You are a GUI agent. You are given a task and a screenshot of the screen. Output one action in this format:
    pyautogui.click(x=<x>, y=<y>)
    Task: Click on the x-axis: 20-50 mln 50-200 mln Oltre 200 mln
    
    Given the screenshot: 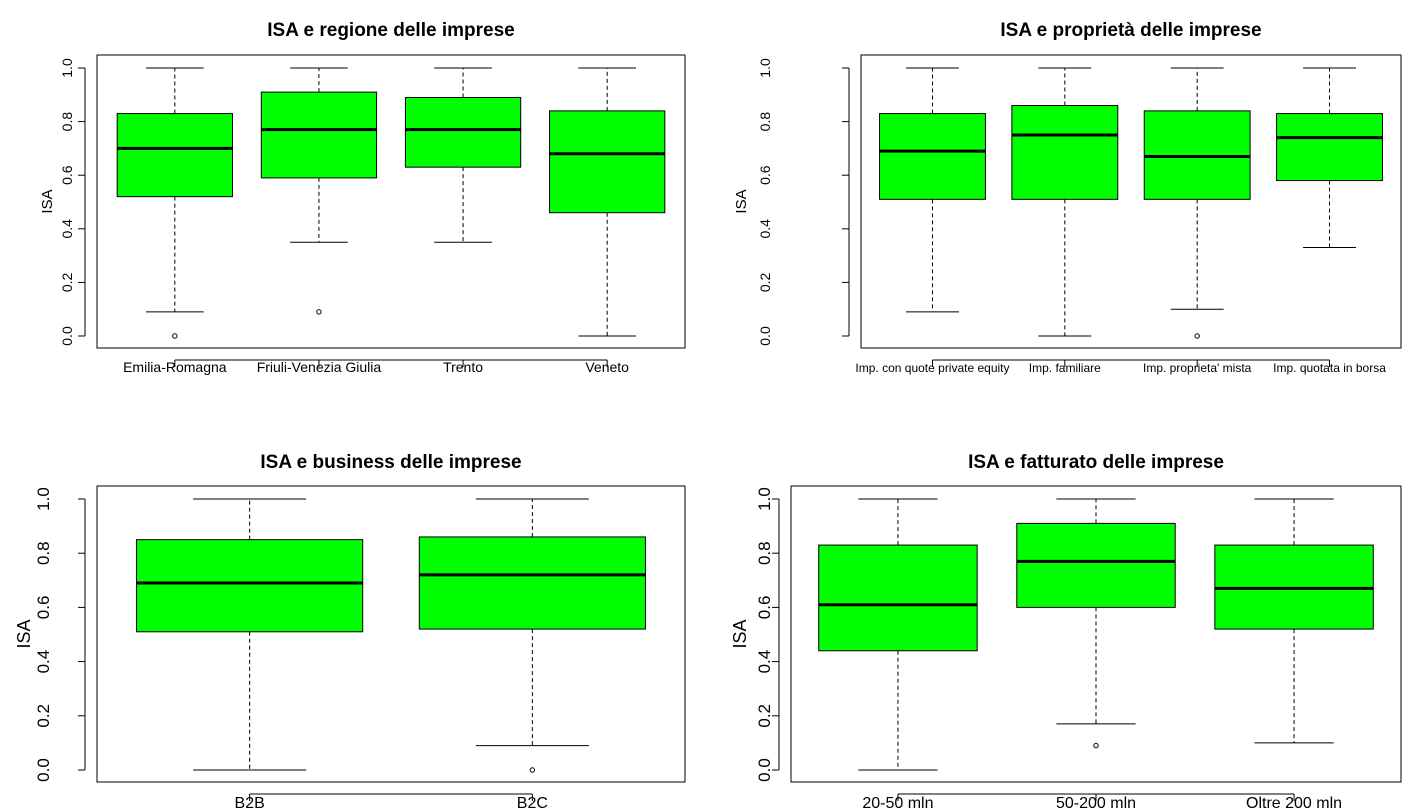 What is the action you would take?
    pyautogui.click(x=1102, y=801)
    